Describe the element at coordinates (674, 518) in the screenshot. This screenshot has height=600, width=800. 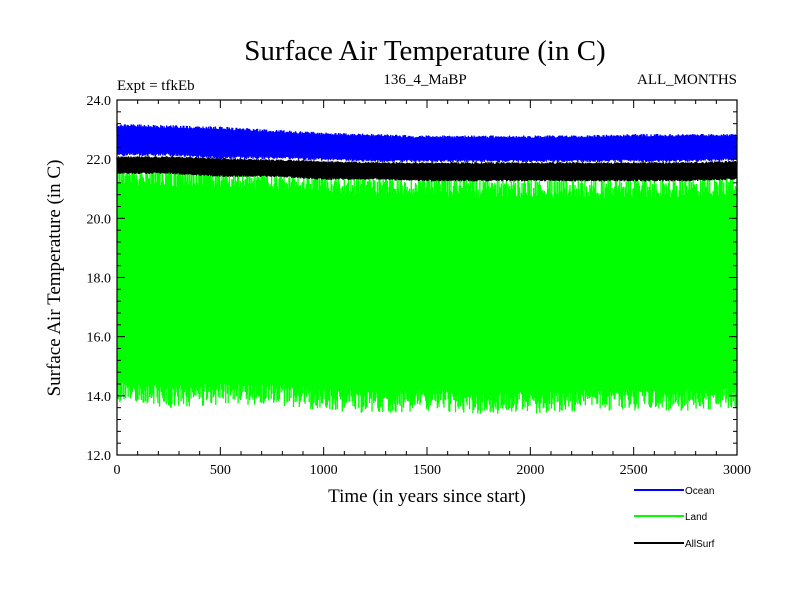
I see `legend: Ocean Land AllSurf` at that location.